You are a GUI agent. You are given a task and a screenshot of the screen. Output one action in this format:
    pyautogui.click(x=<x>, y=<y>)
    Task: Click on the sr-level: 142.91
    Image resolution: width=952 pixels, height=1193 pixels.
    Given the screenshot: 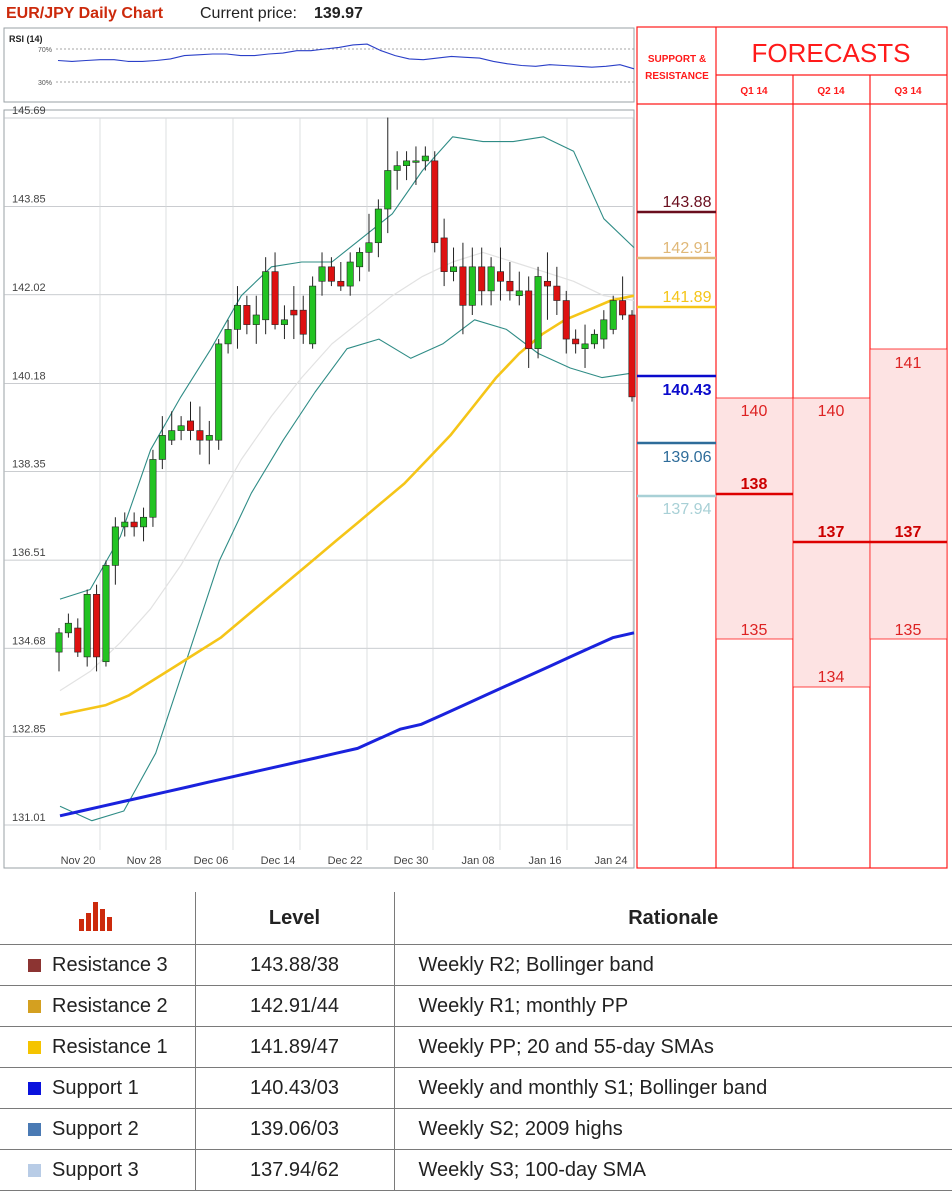 What is the action you would take?
    pyautogui.click(x=676, y=250)
    